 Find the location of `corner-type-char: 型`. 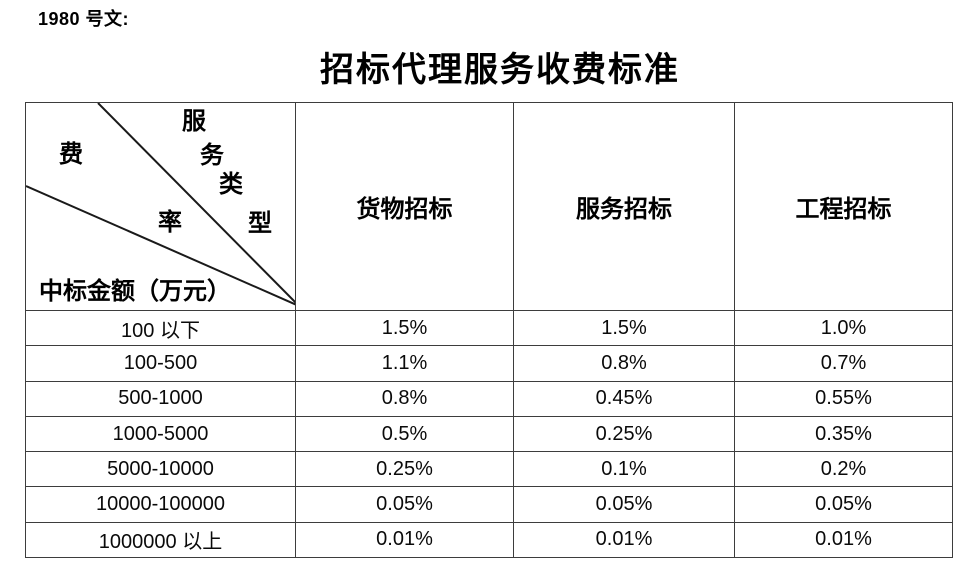

corner-type-char: 型 is located at coordinates (260, 224).